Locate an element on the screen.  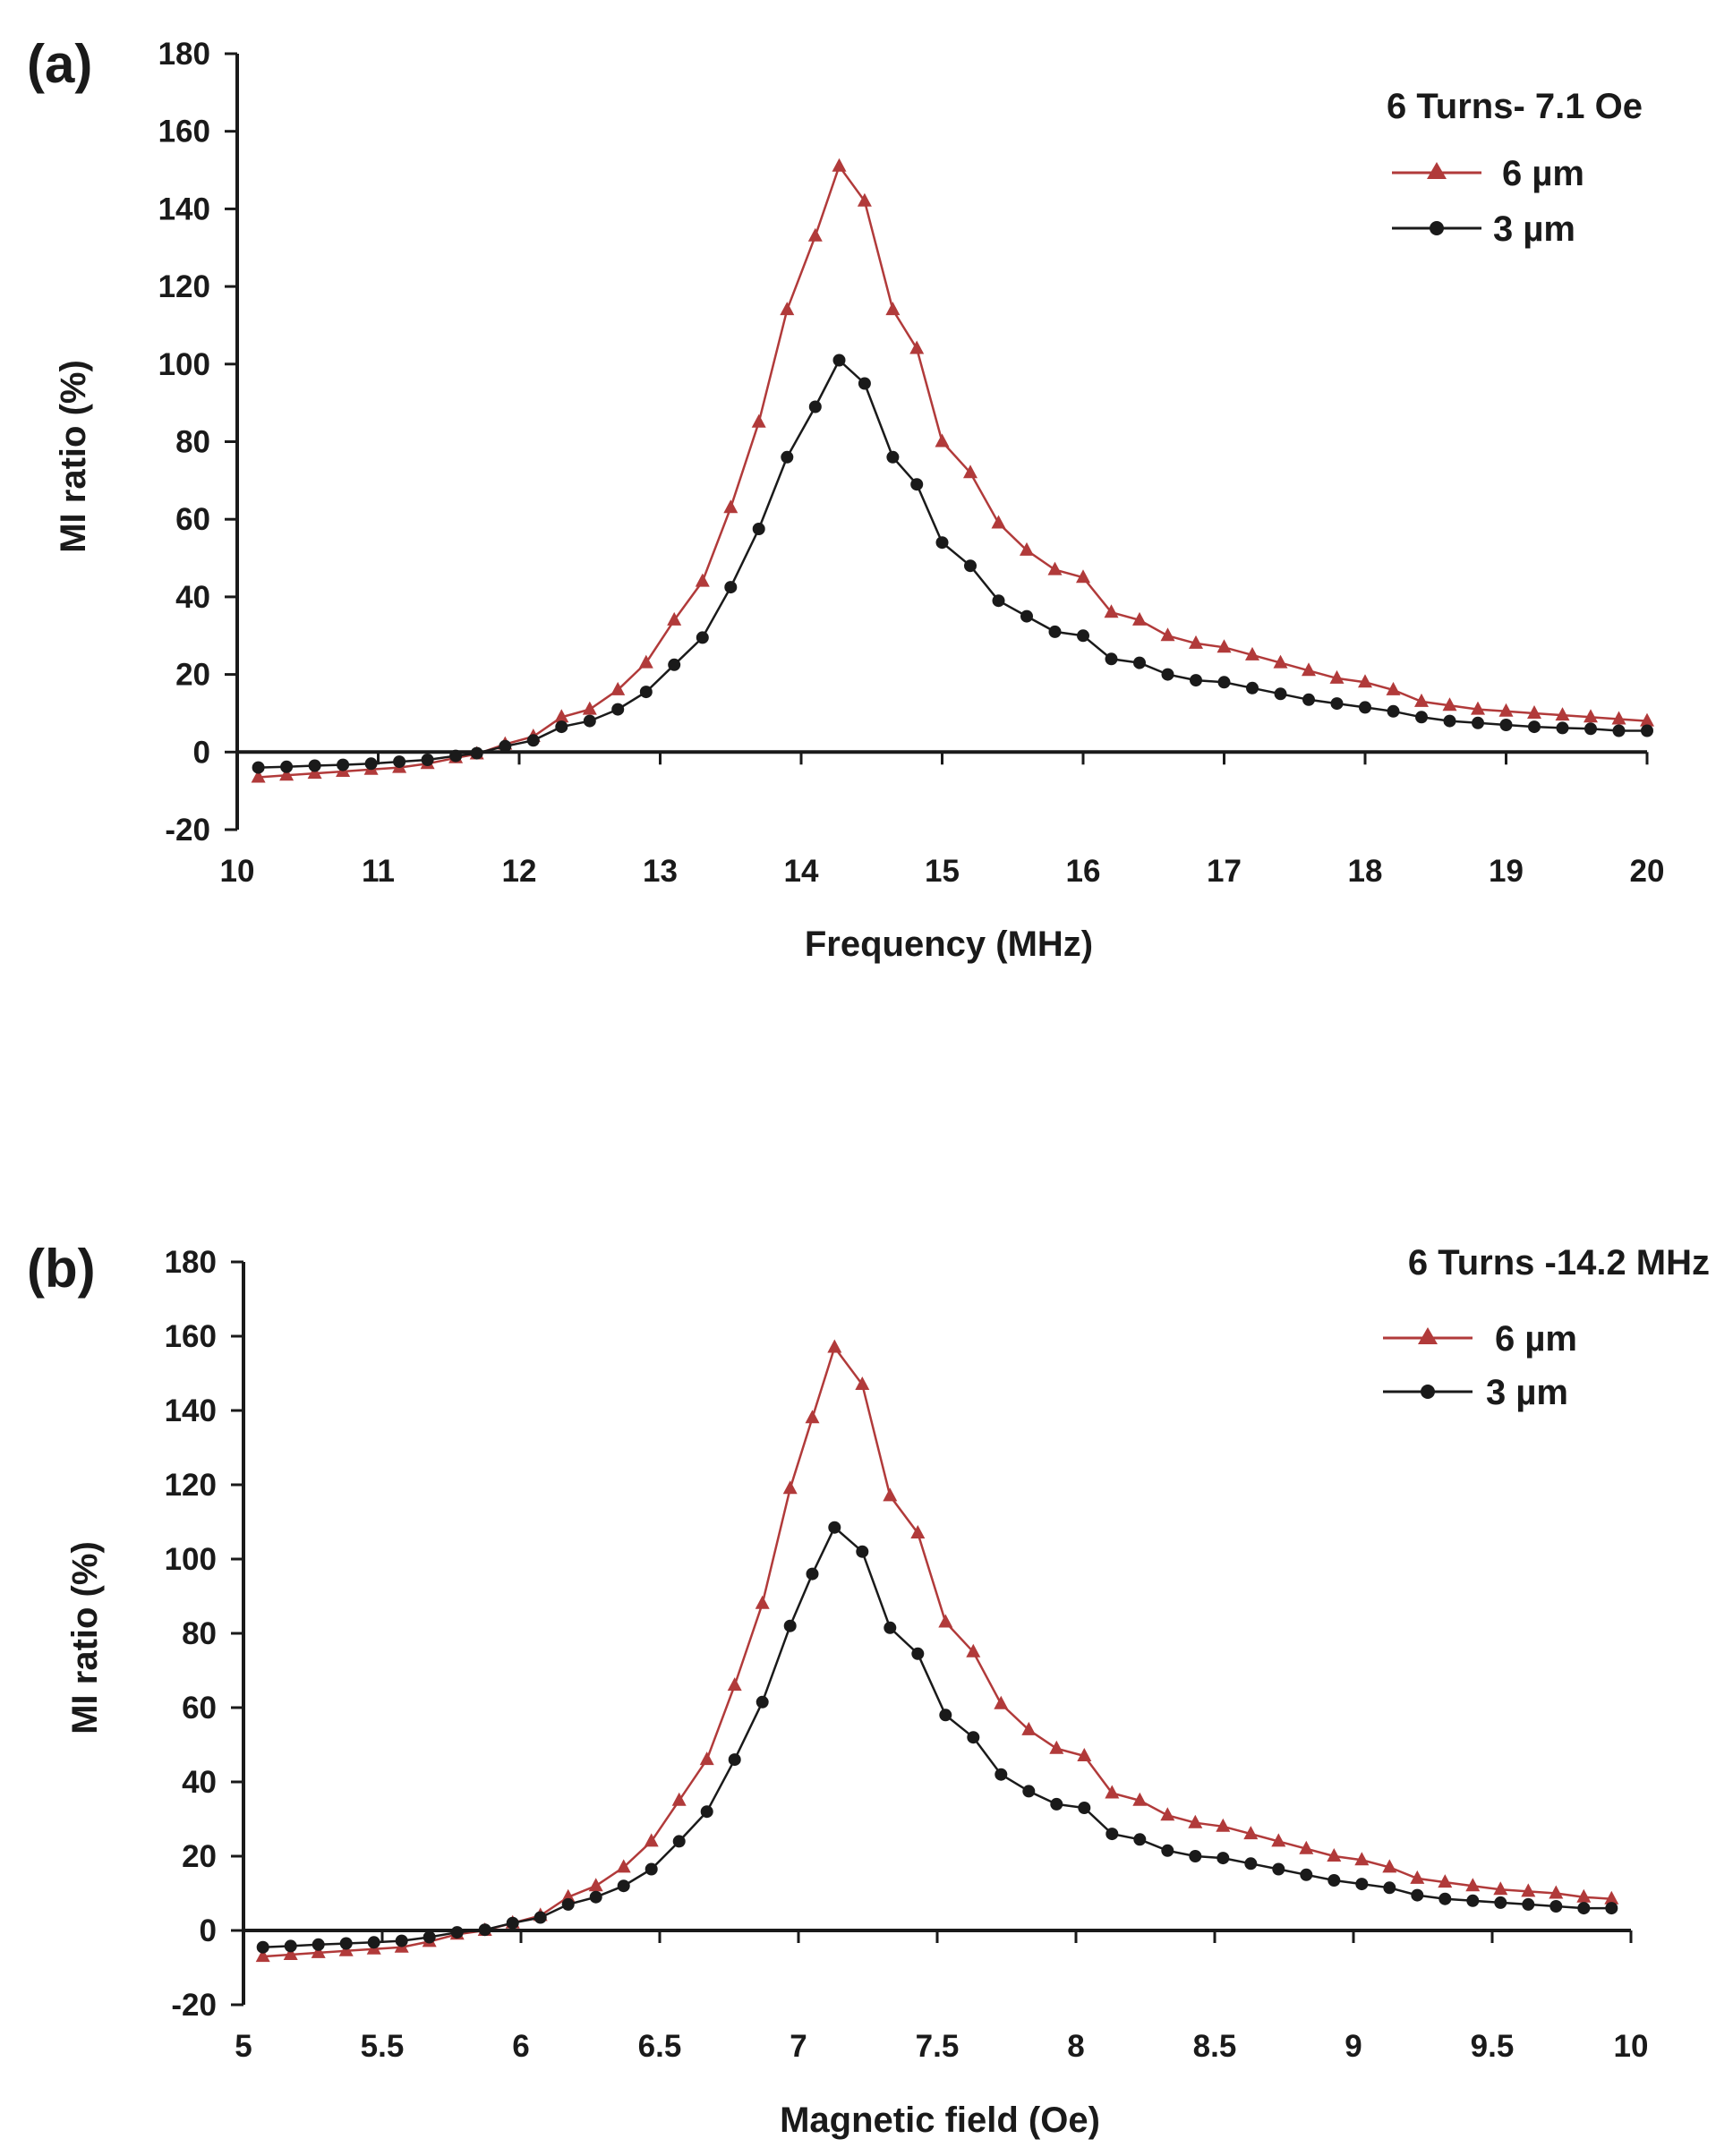
x-tick-label: 13 is located at coordinates (660, 871).